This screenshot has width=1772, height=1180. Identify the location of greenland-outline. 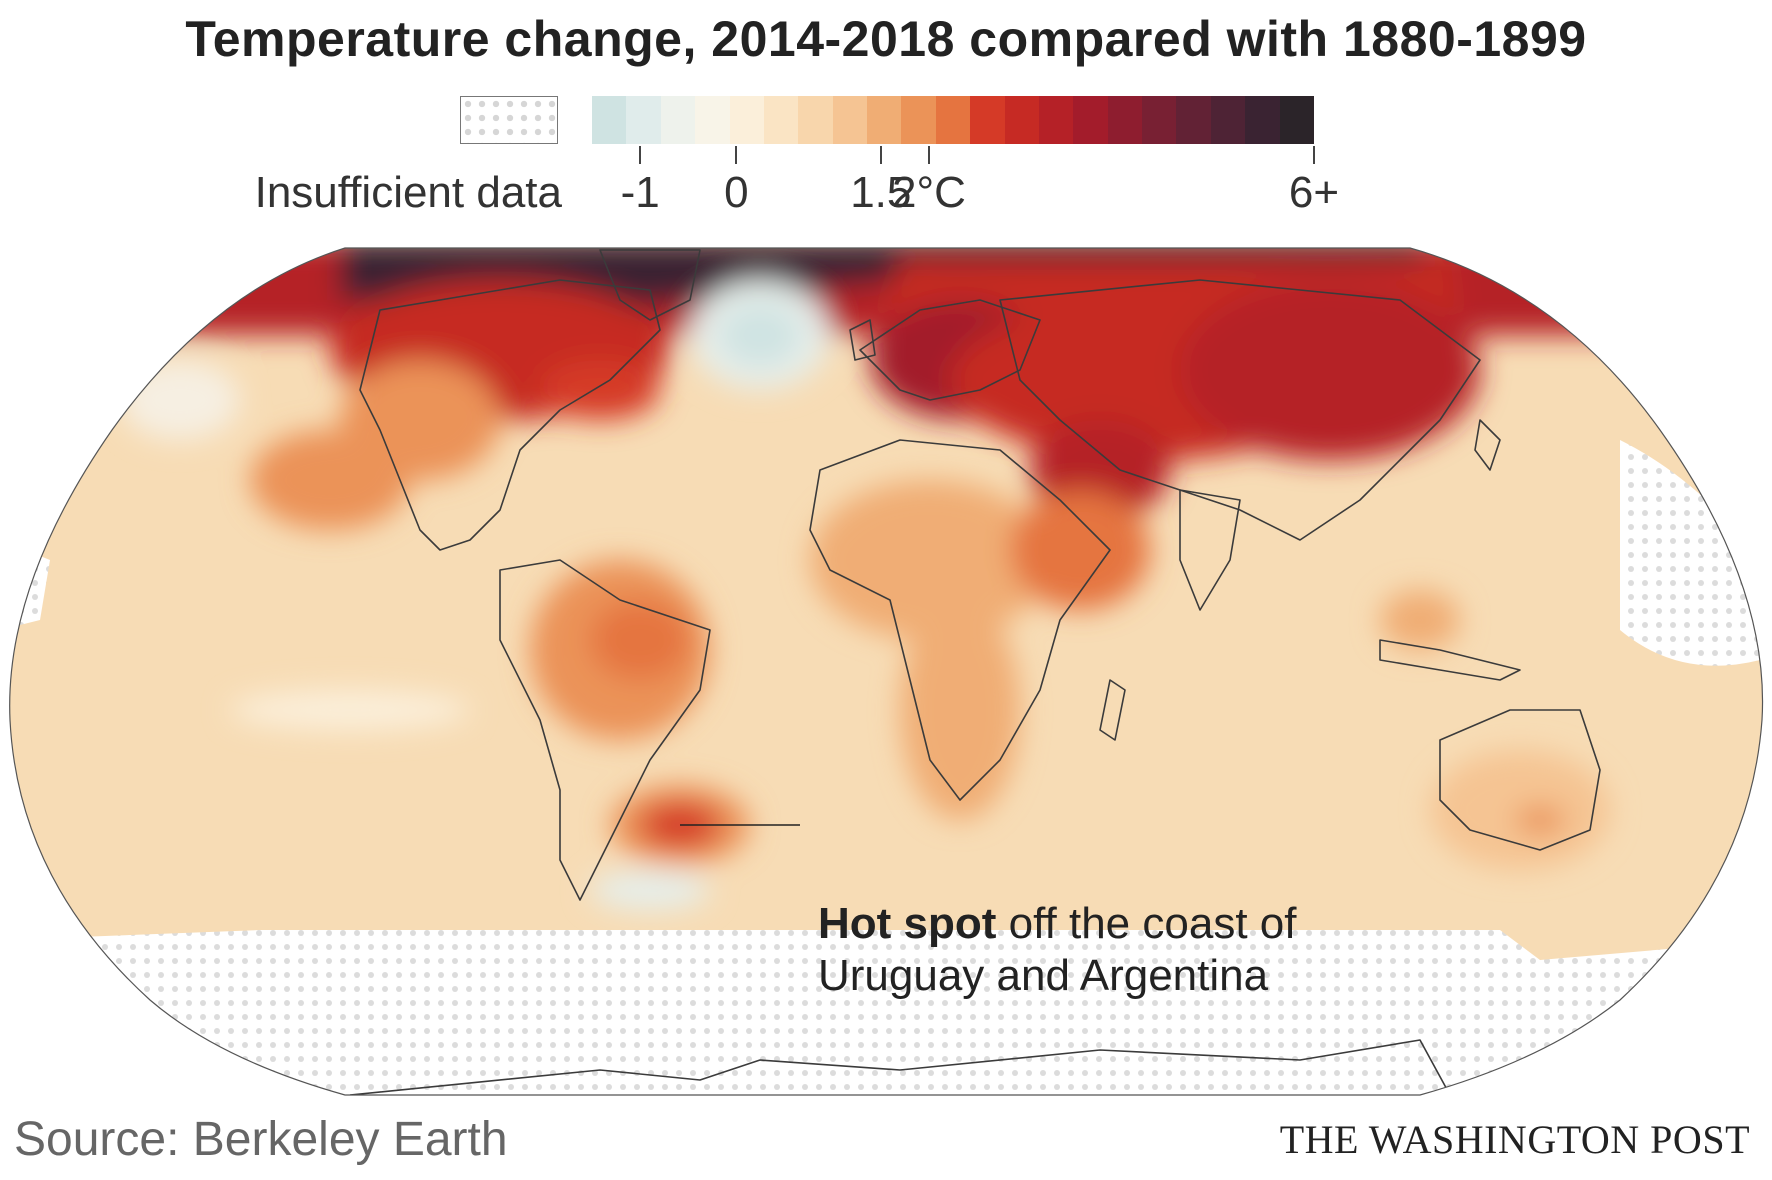
(650, 285).